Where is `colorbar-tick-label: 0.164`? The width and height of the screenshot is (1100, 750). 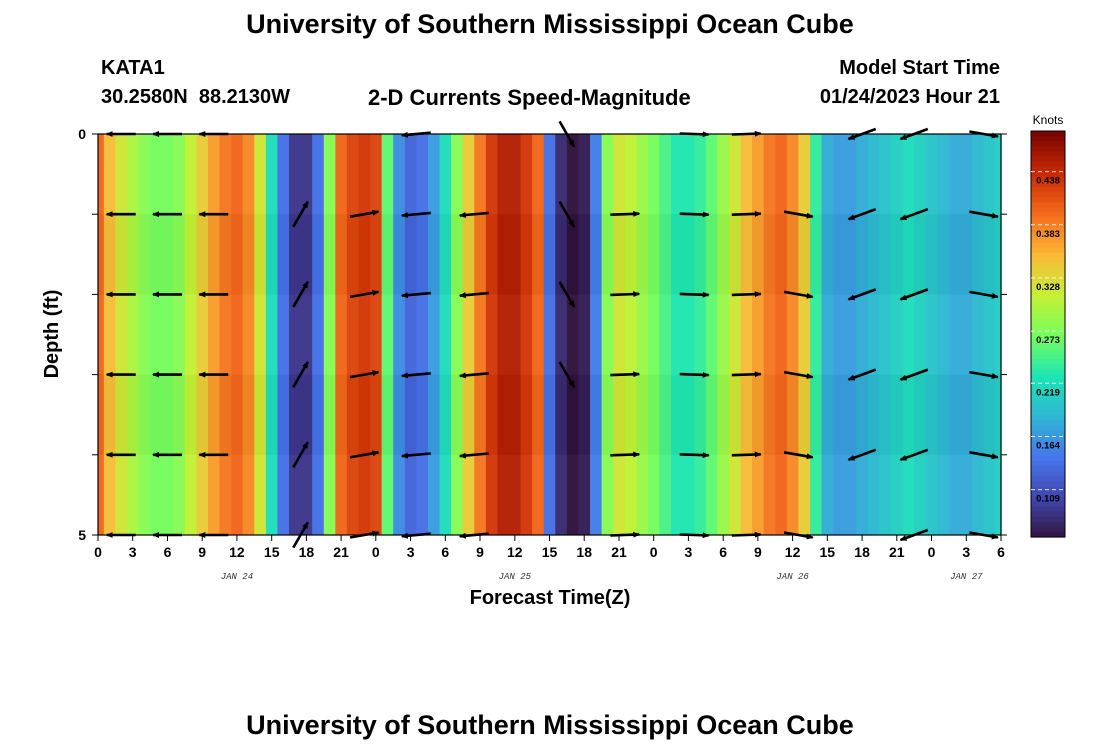
colorbar-tick-label: 0.164 is located at coordinates (1048, 446).